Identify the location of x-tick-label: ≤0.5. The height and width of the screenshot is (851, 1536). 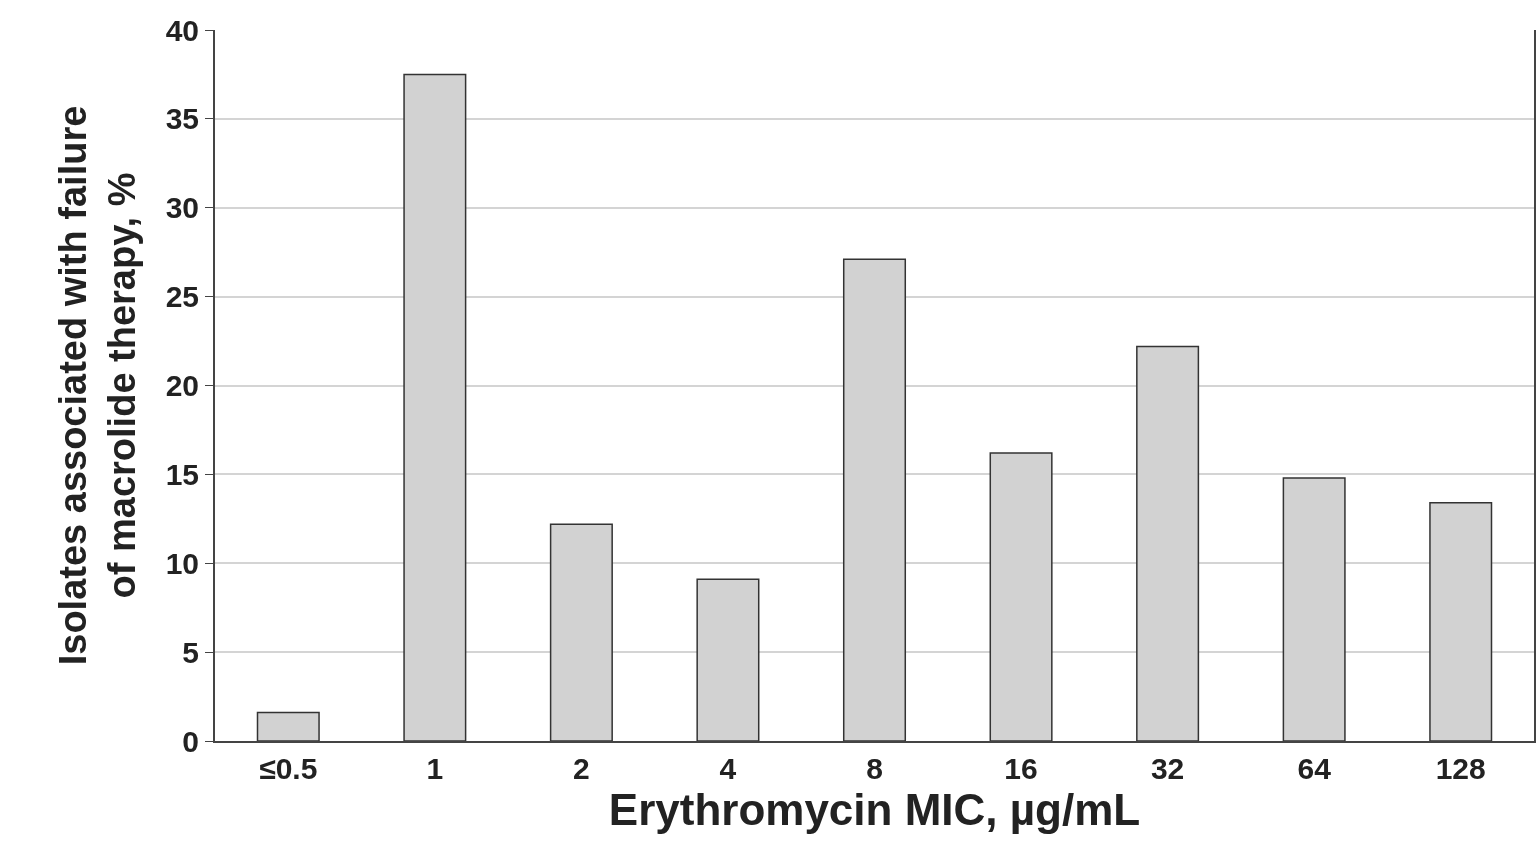
(288, 768).